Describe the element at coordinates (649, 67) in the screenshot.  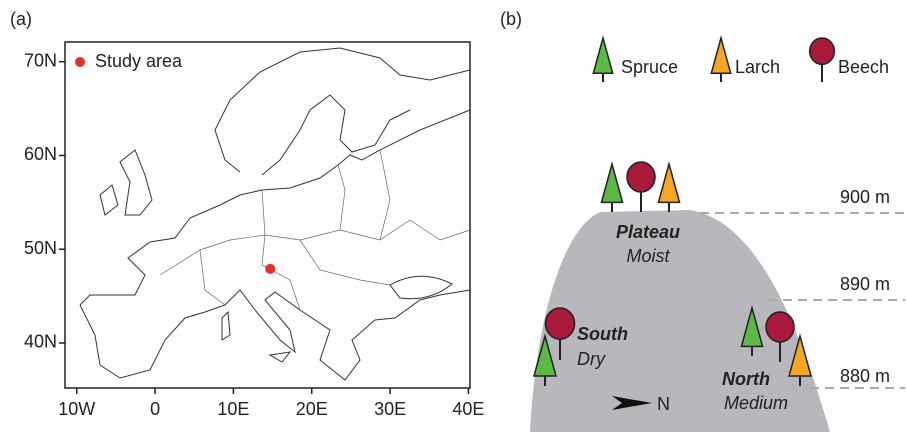
I see `legend-label: Spruce` at that location.